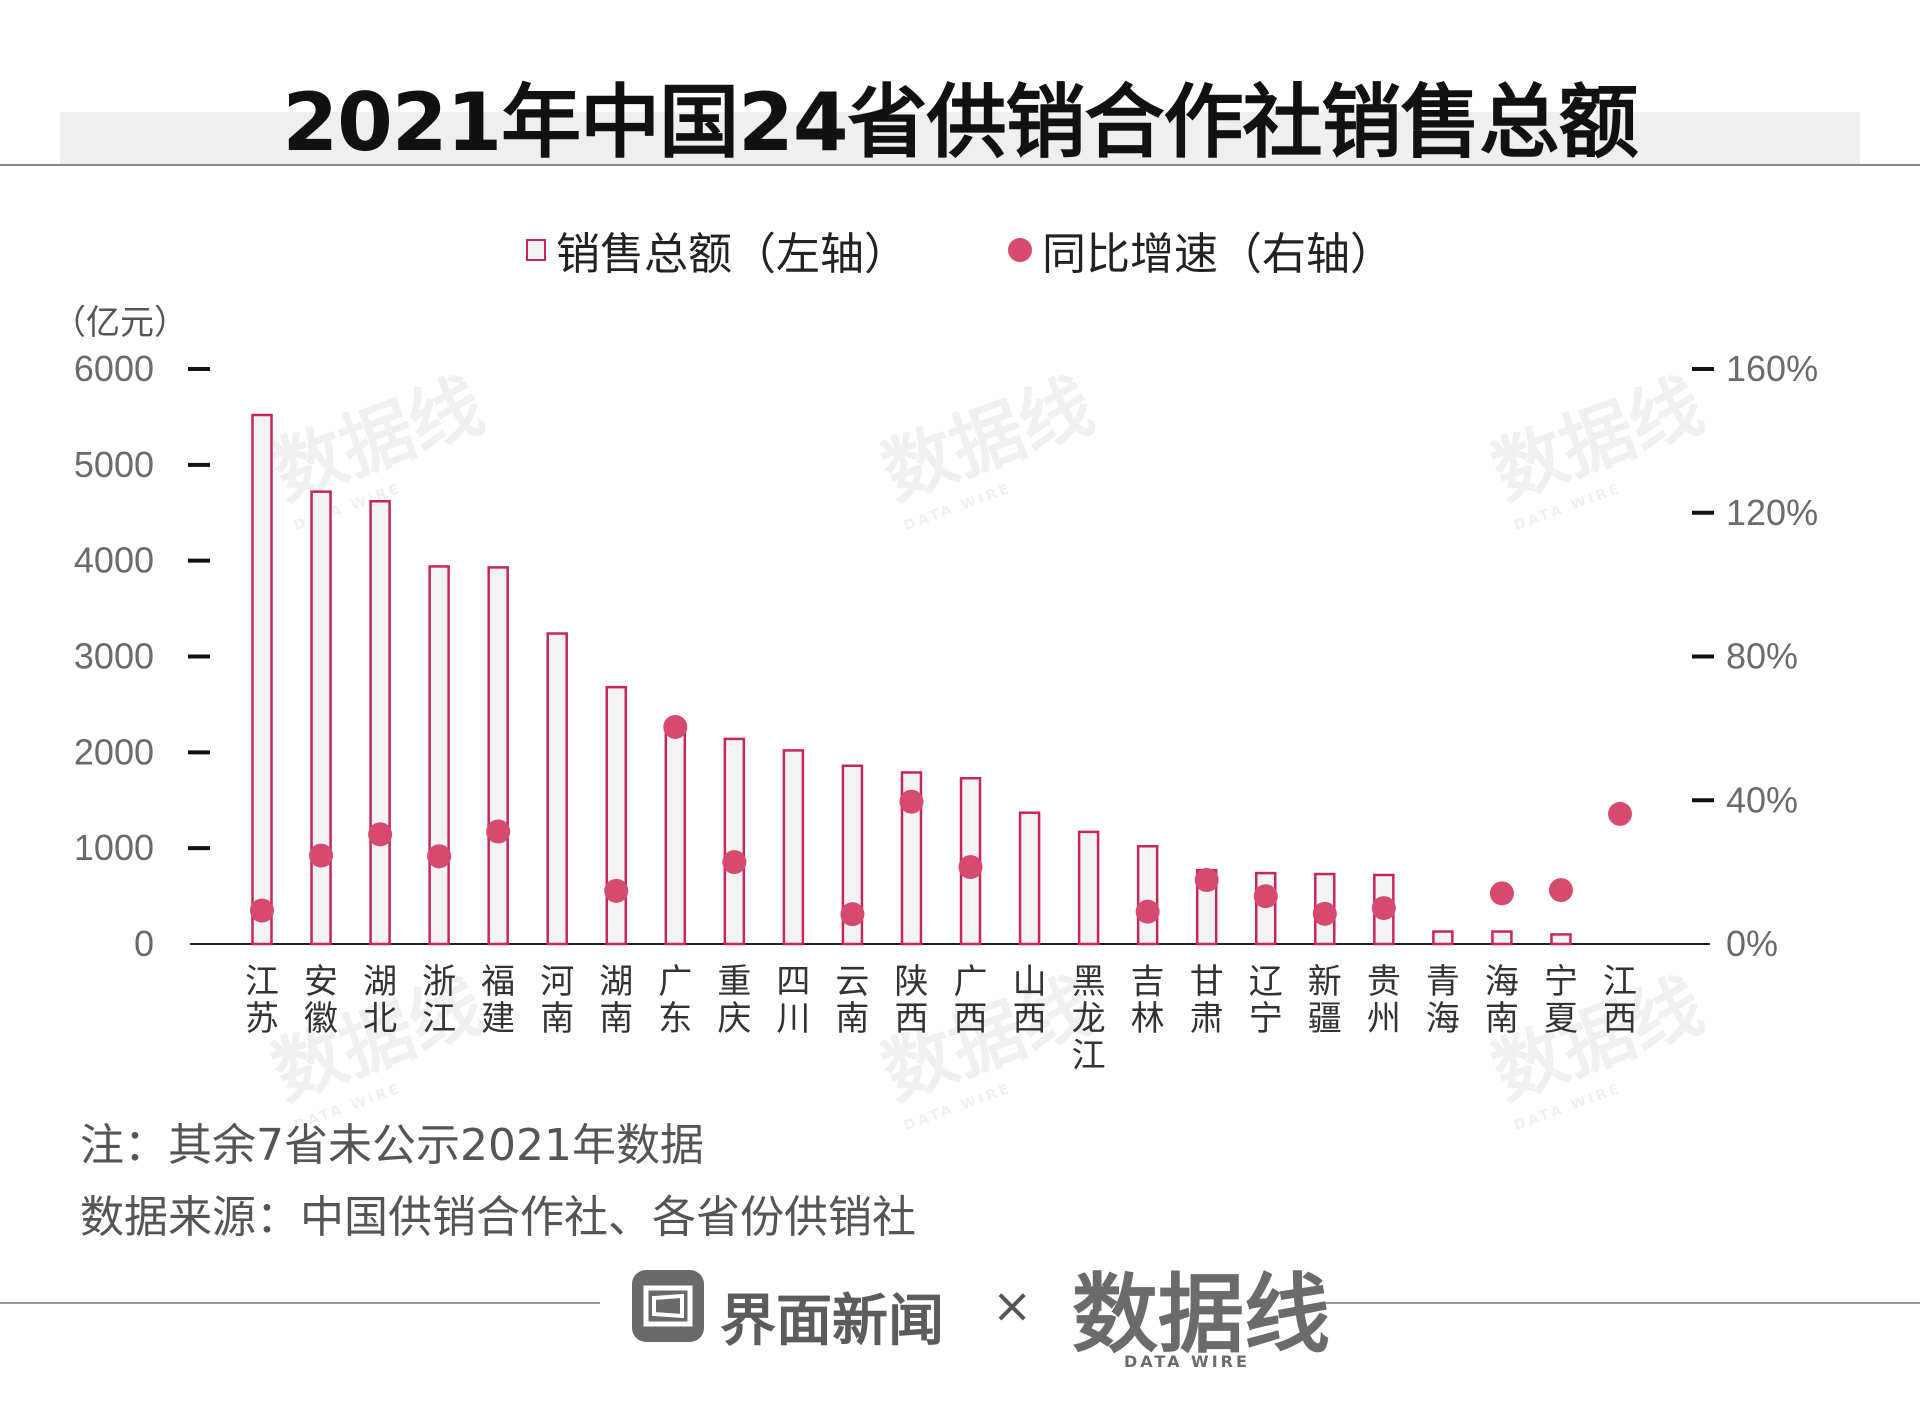 The width and height of the screenshot is (1920, 1408). What do you see at coordinates (498, 756) in the screenshot?
I see `bar-福建` at bounding box center [498, 756].